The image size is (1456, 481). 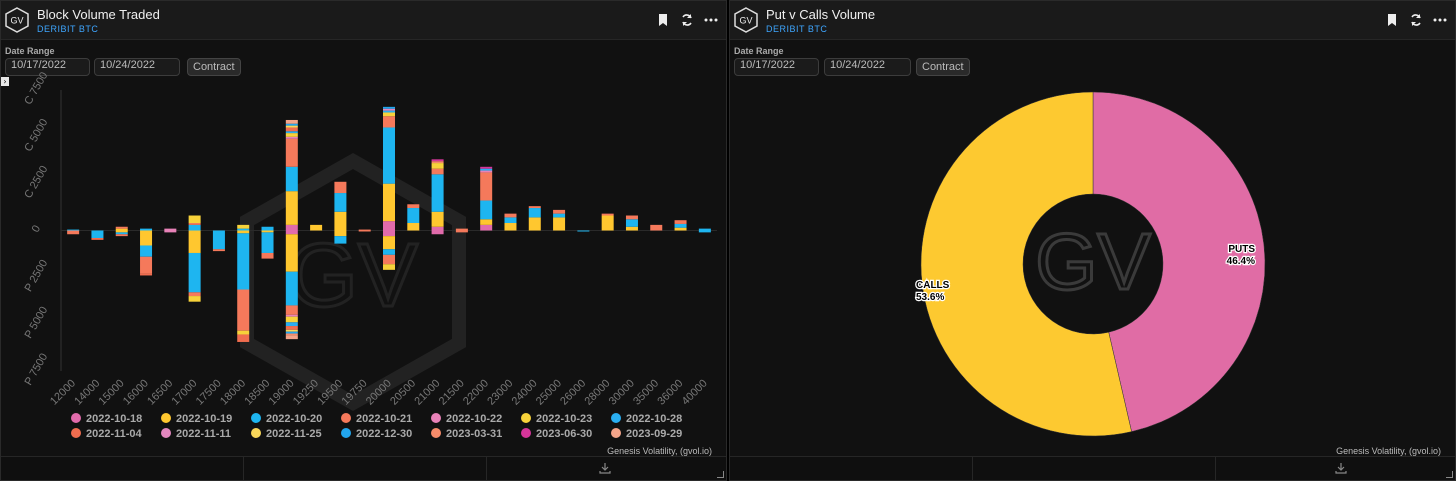 What do you see at coordinates (776, 67) in the screenshot?
I see `start-date-input: 10/17/2022` at bounding box center [776, 67].